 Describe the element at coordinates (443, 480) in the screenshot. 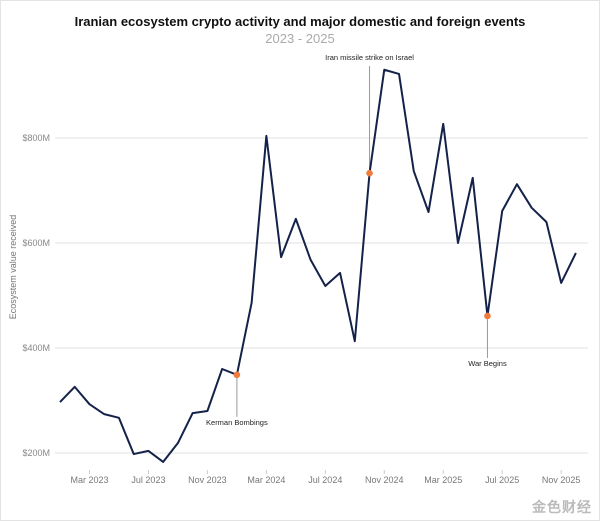

I see `x-tick-label: Mar 2025` at that location.